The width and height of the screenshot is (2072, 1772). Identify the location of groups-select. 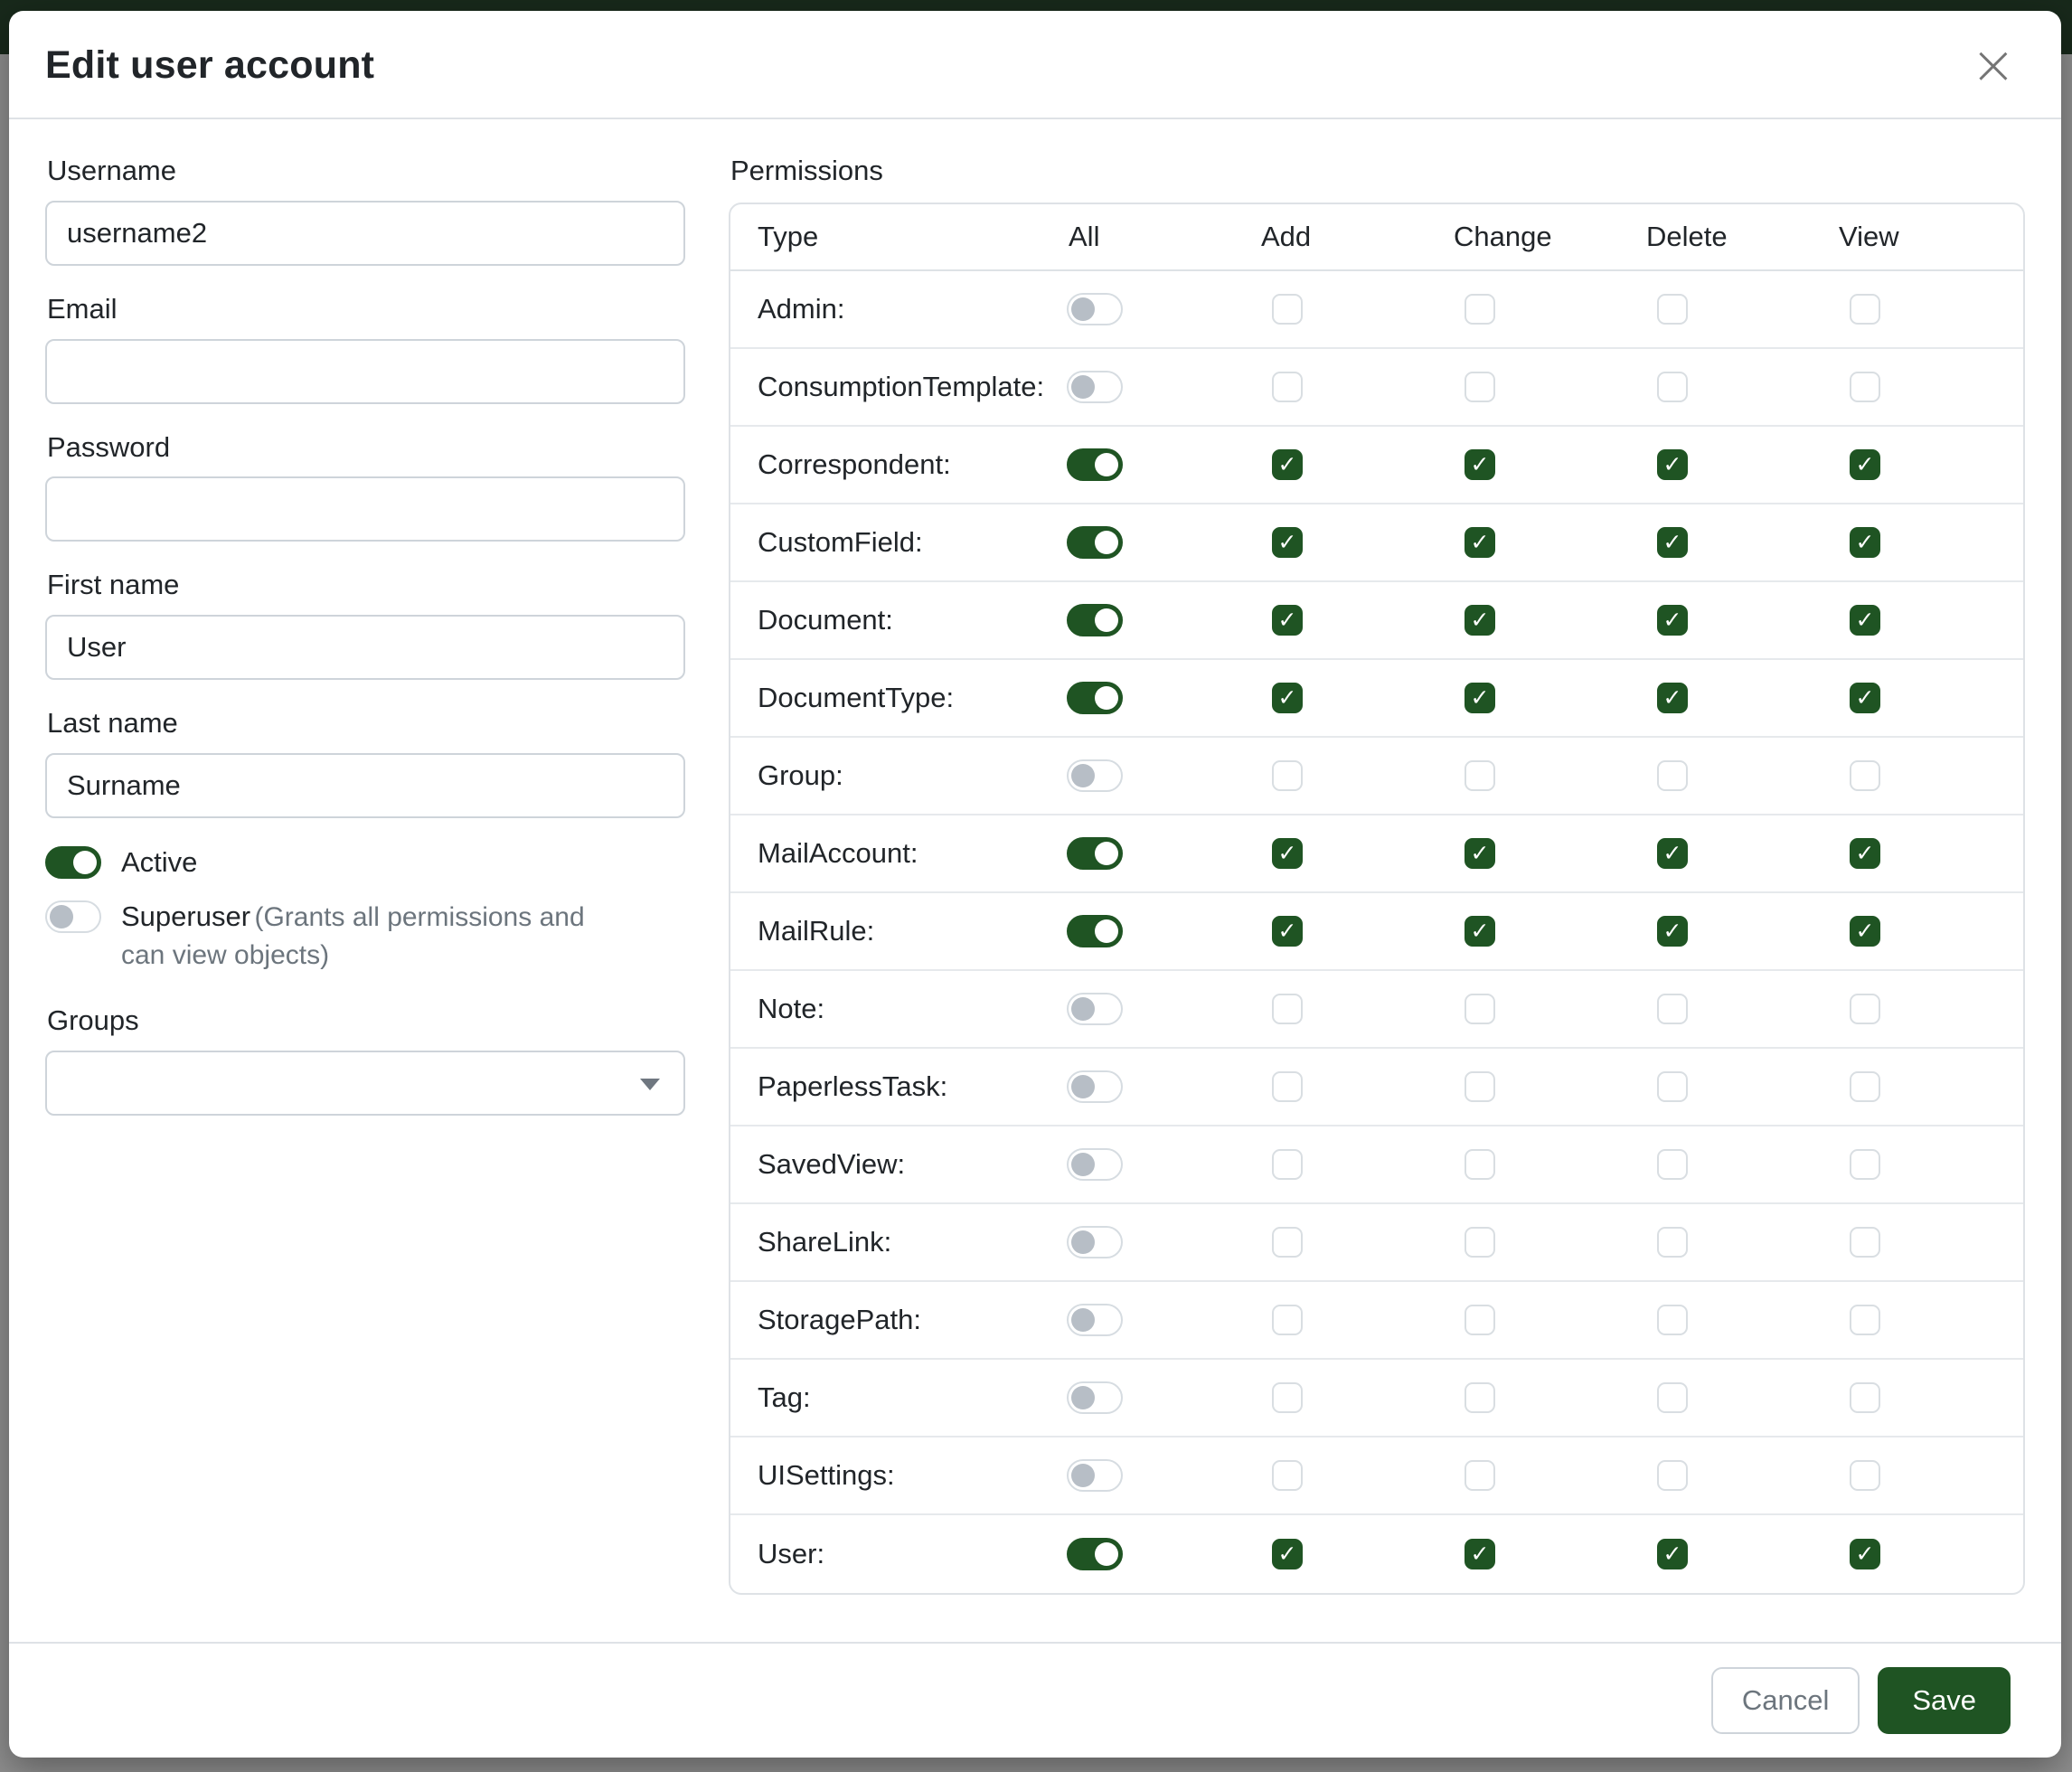
(365, 1083).